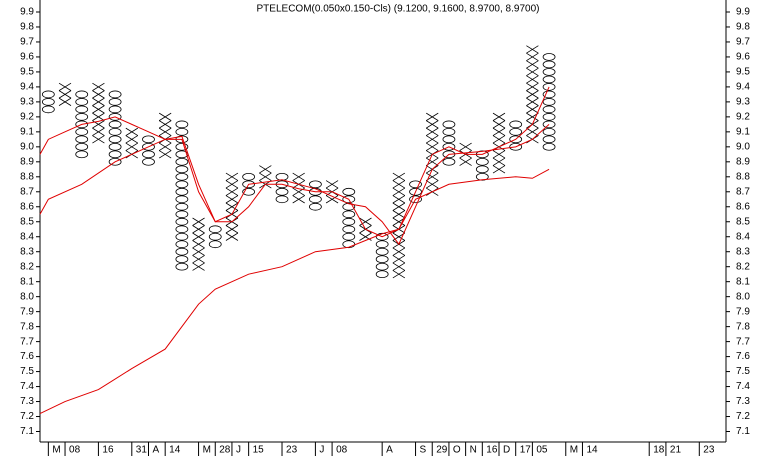 The image size is (766, 456). Describe the element at coordinates (27, 117) in the screenshot. I see `y-tick-label: 9.2` at that location.